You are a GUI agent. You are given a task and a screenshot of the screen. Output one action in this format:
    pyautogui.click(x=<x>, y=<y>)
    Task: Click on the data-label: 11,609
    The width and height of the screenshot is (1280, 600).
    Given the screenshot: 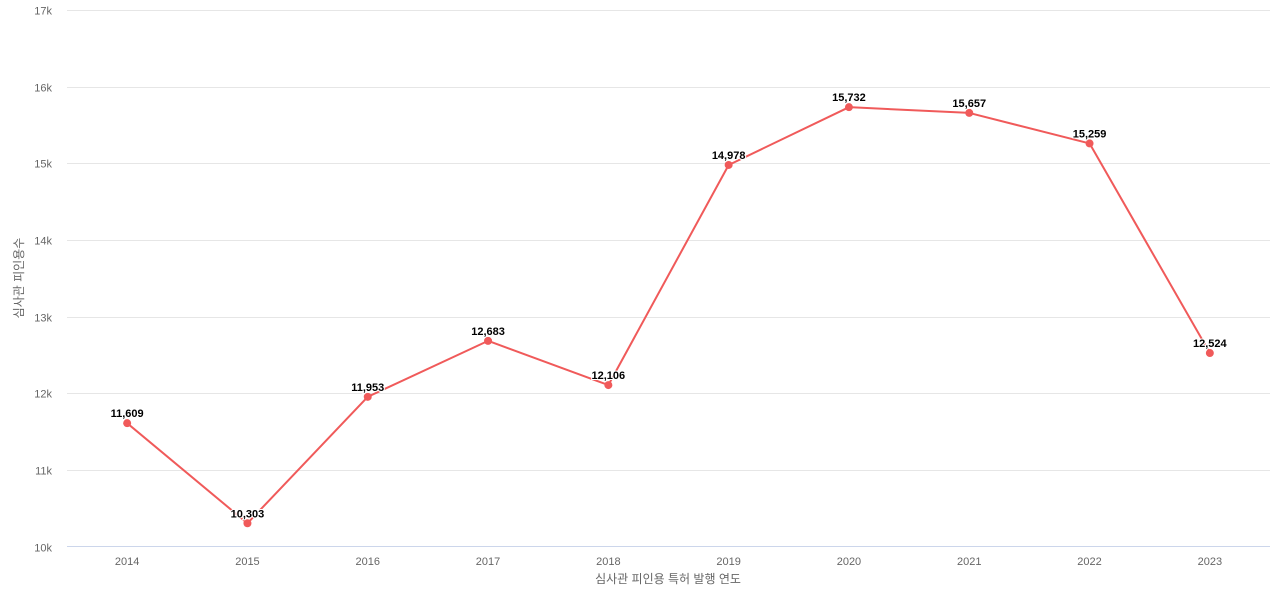 What is the action you would take?
    pyautogui.click(x=127, y=414)
    